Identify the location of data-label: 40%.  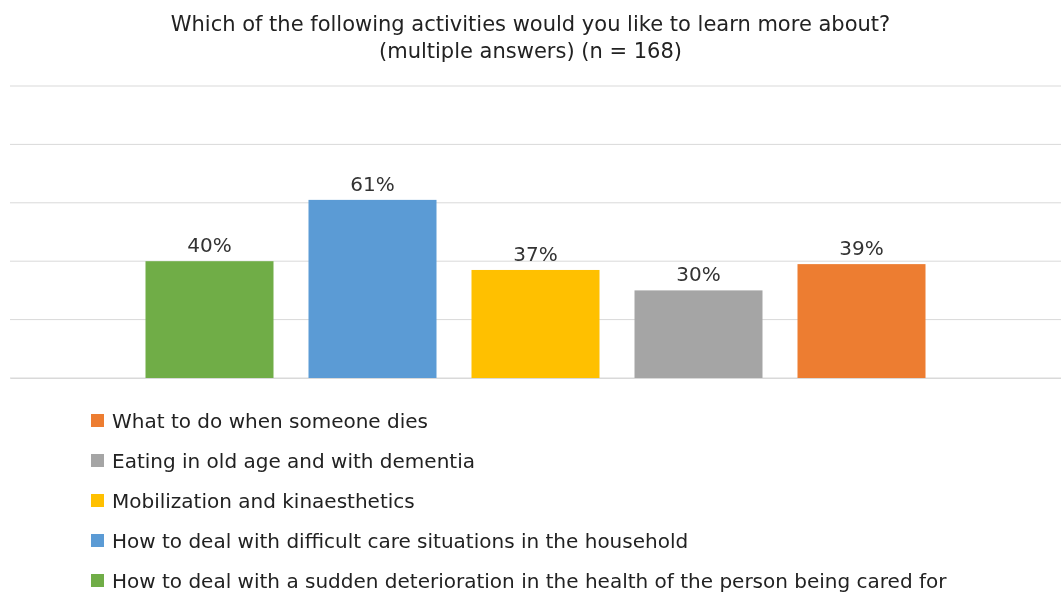
(209, 245).